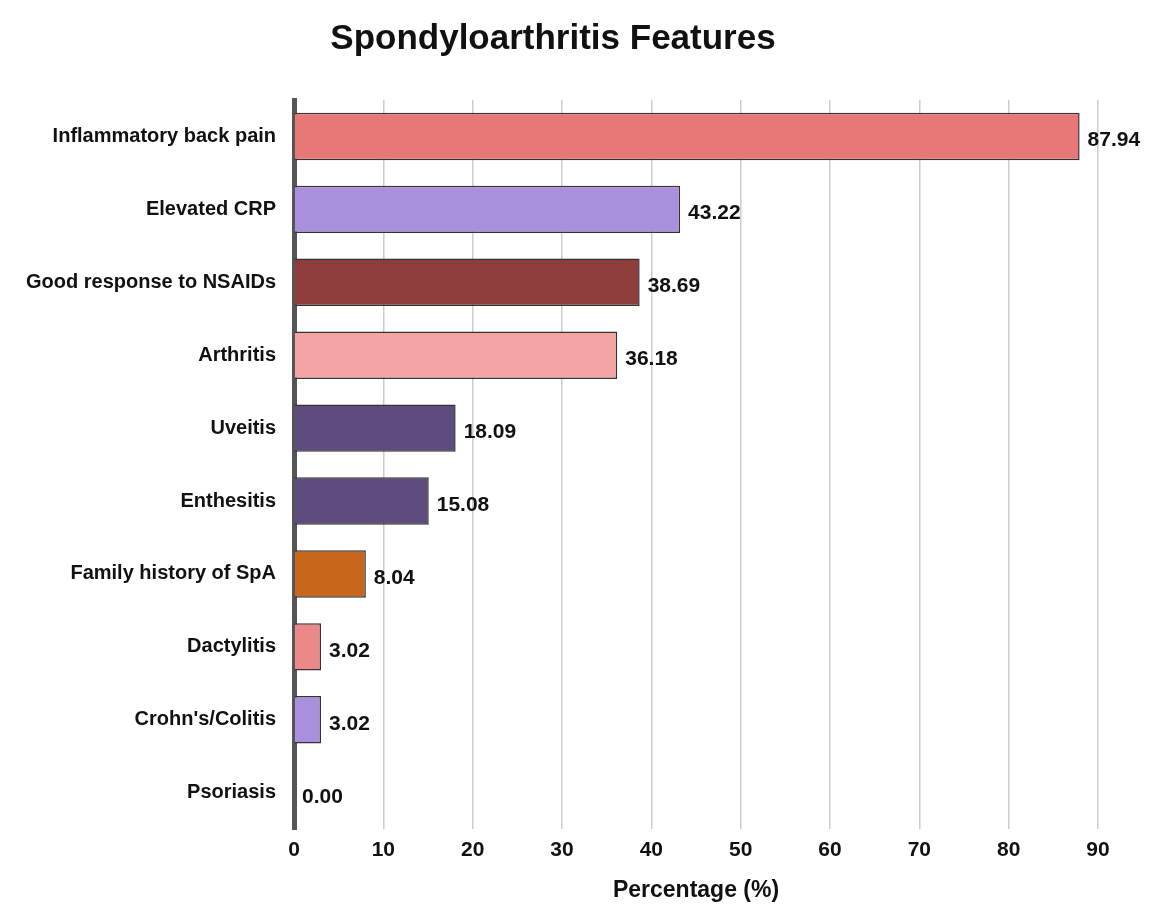 The width and height of the screenshot is (1168, 918). What do you see at coordinates (243, 426) in the screenshot?
I see `y-tick-label: Uveitis` at bounding box center [243, 426].